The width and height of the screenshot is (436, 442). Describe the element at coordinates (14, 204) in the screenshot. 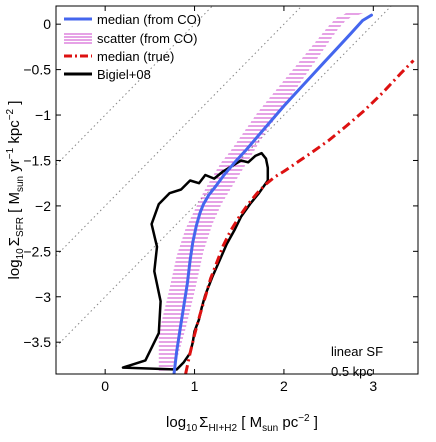

I see `y-label-open: [ M` at that location.